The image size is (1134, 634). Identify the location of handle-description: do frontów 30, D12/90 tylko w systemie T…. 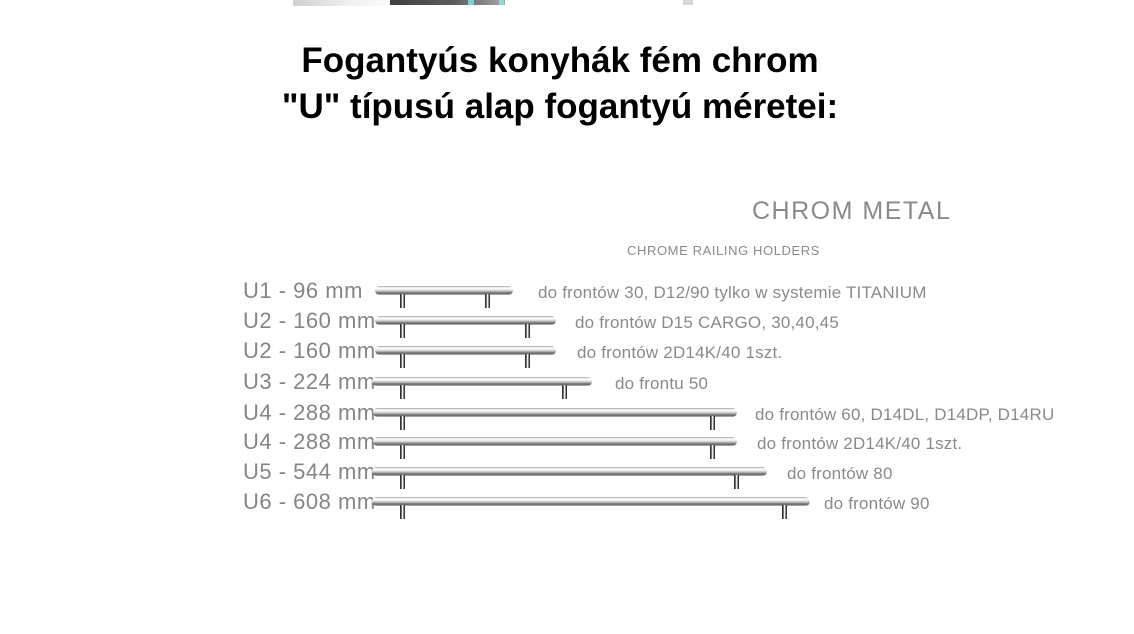
(732, 292).